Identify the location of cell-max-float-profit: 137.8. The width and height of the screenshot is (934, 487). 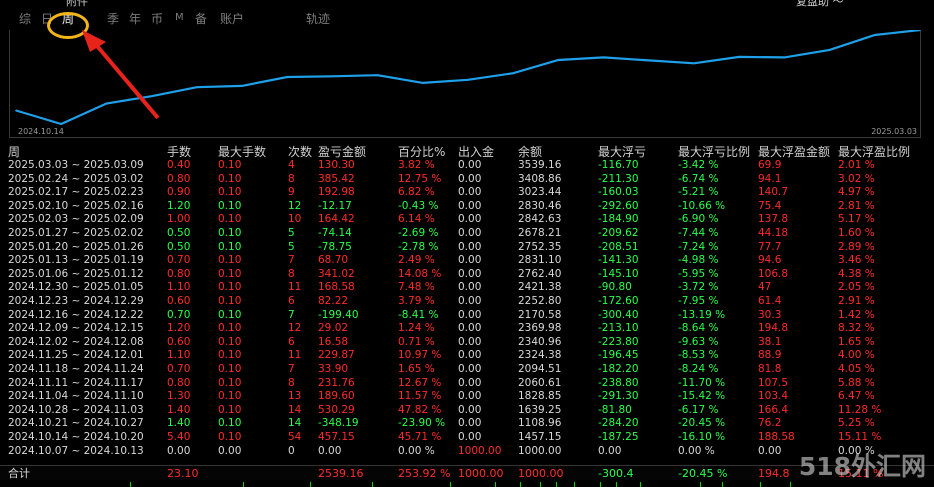
(773, 219).